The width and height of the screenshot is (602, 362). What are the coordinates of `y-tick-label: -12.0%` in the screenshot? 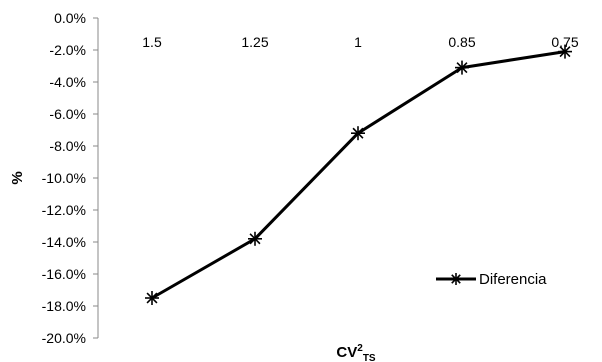 It's located at (64, 210).